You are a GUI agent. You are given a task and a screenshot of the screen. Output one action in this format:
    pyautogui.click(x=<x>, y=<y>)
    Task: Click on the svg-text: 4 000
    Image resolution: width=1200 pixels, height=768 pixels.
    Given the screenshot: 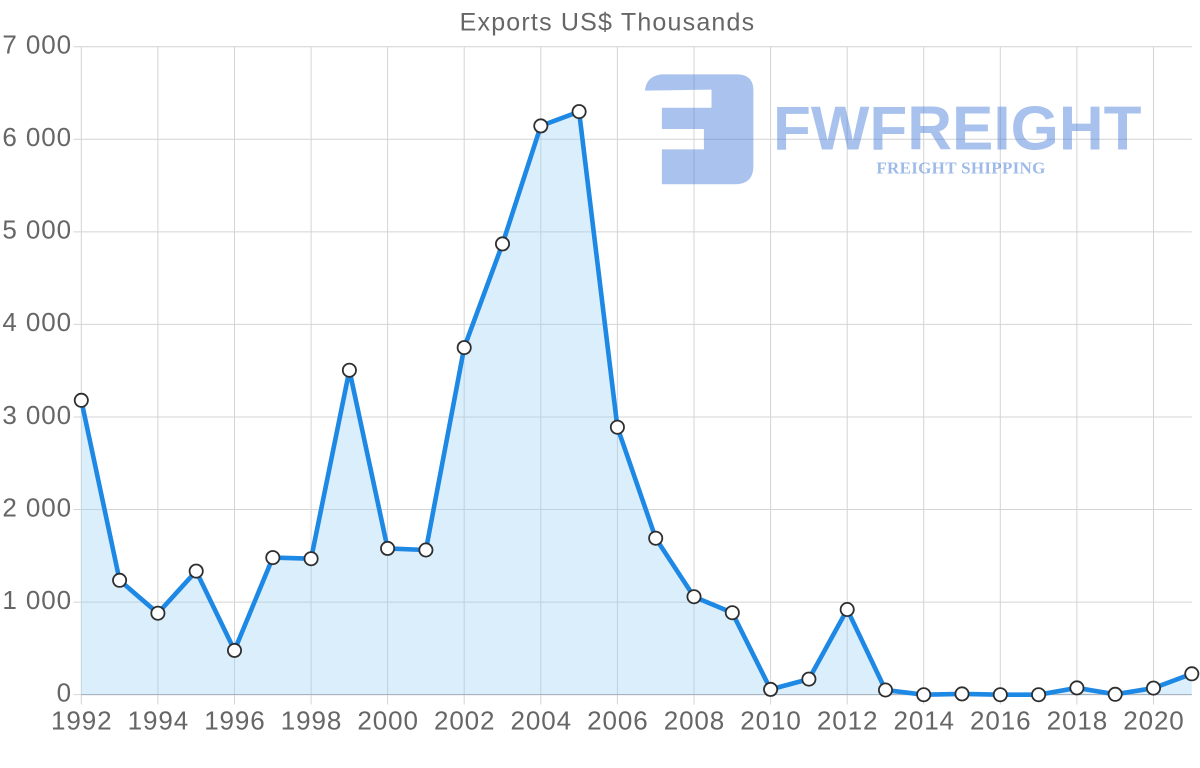 What is the action you would take?
    pyautogui.click(x=37, y=322)
    